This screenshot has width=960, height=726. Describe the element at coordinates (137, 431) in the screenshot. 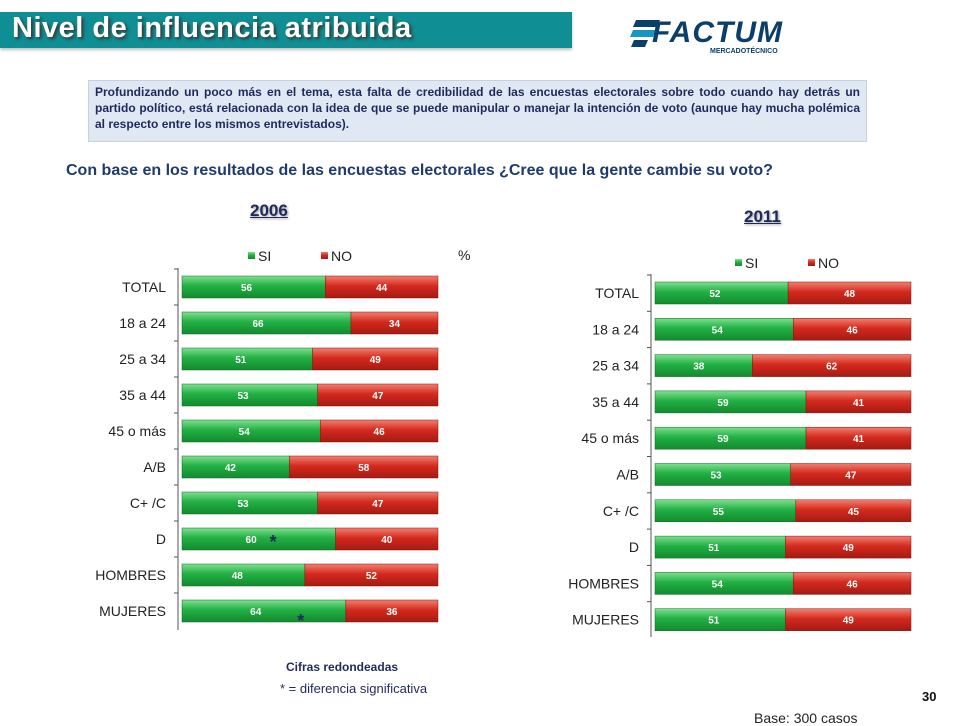

I see `chart-2006-category-label-45-o-m-s: 45 o más` at that location.